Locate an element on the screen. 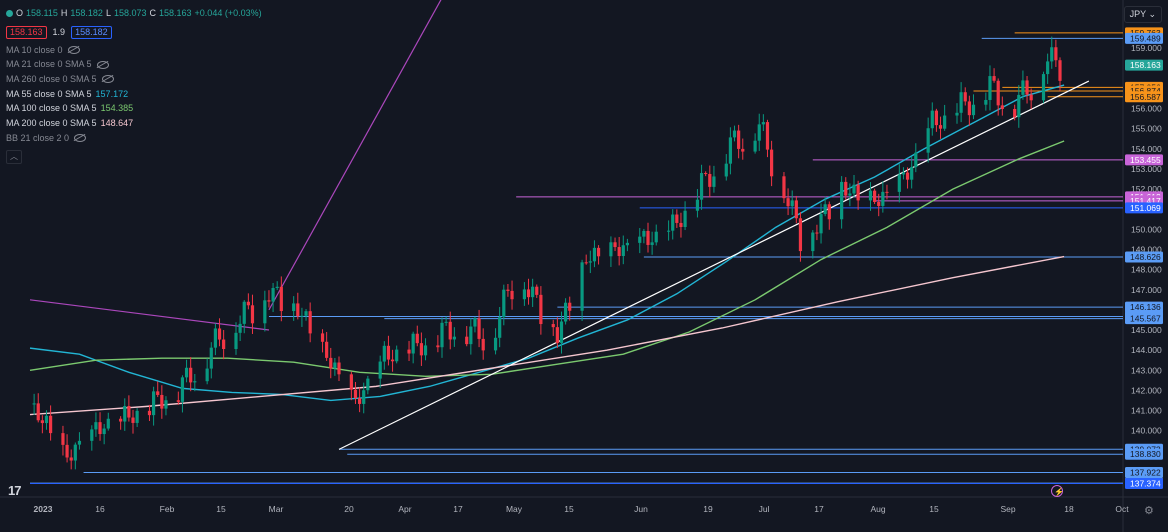 This screenshot has width=1168, height=532. x-tick-label: 18 is located at coordinates (1069, 509).